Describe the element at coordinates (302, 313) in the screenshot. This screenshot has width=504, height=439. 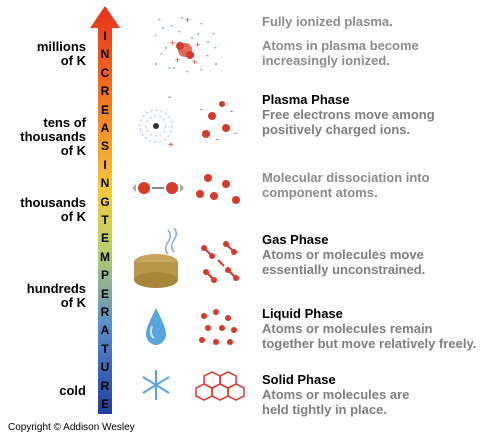
I see `liquid-phase-title: Liquid Phase` at that location.